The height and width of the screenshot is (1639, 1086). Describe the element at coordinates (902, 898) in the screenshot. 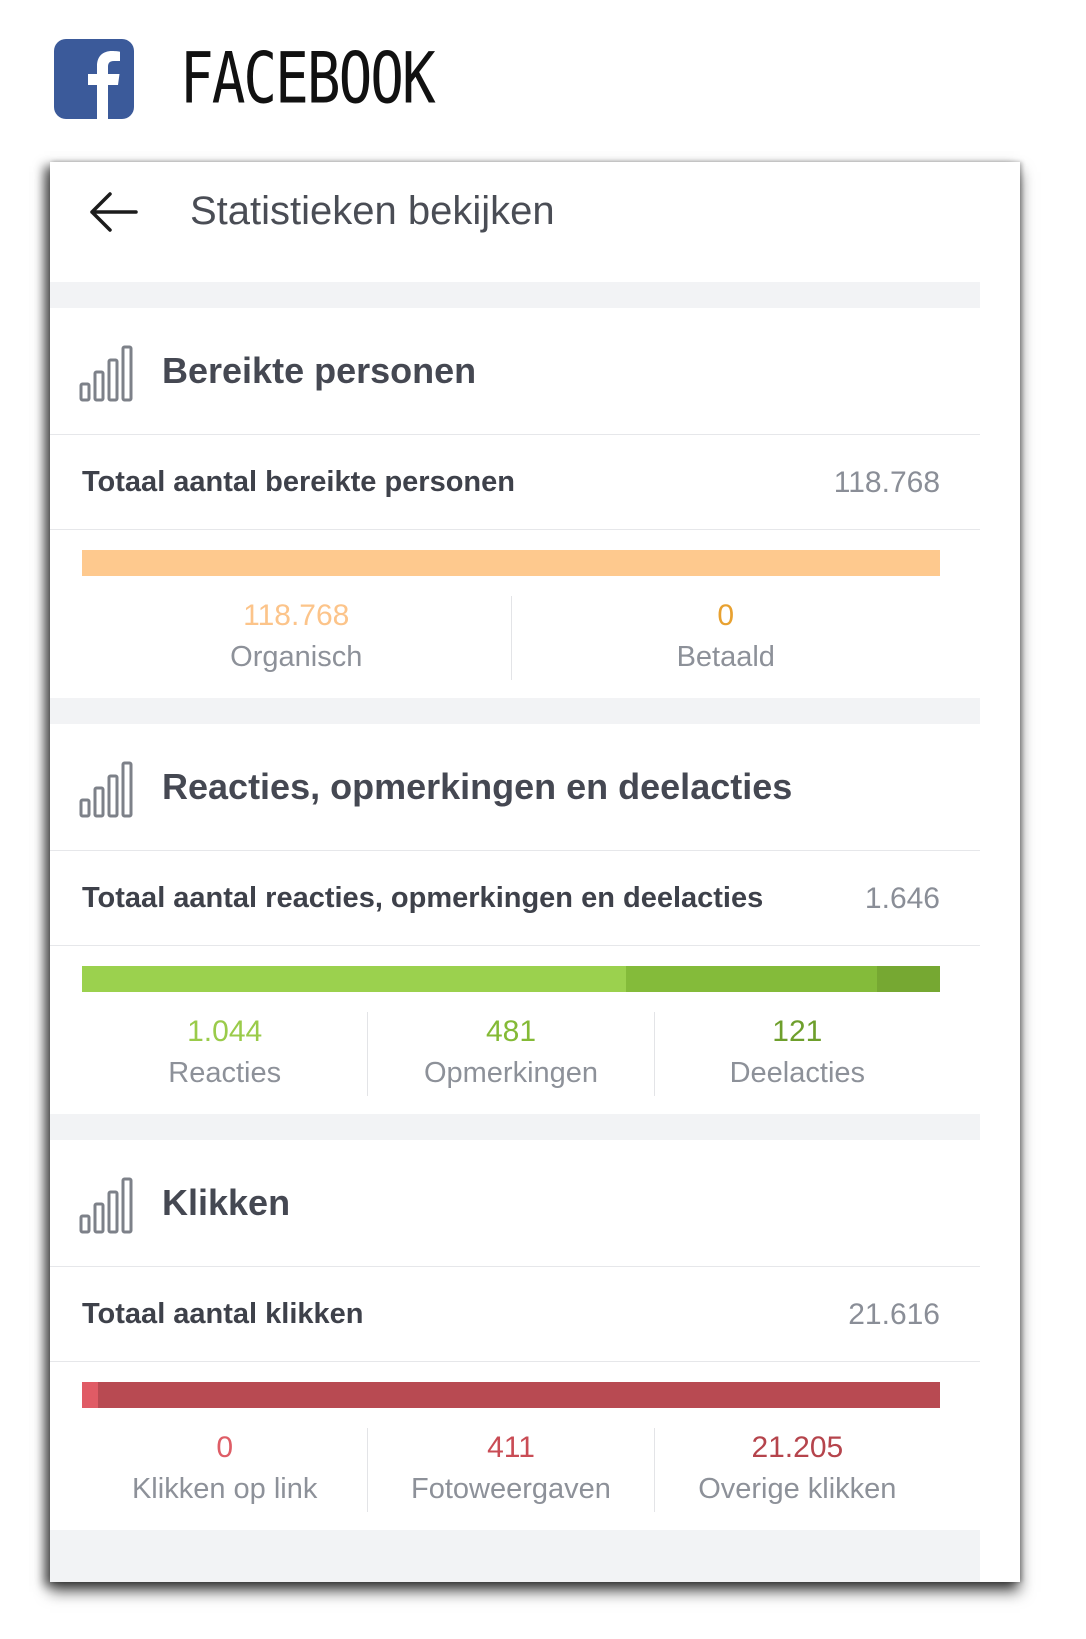

I see `total-value: 1.646` at that location.